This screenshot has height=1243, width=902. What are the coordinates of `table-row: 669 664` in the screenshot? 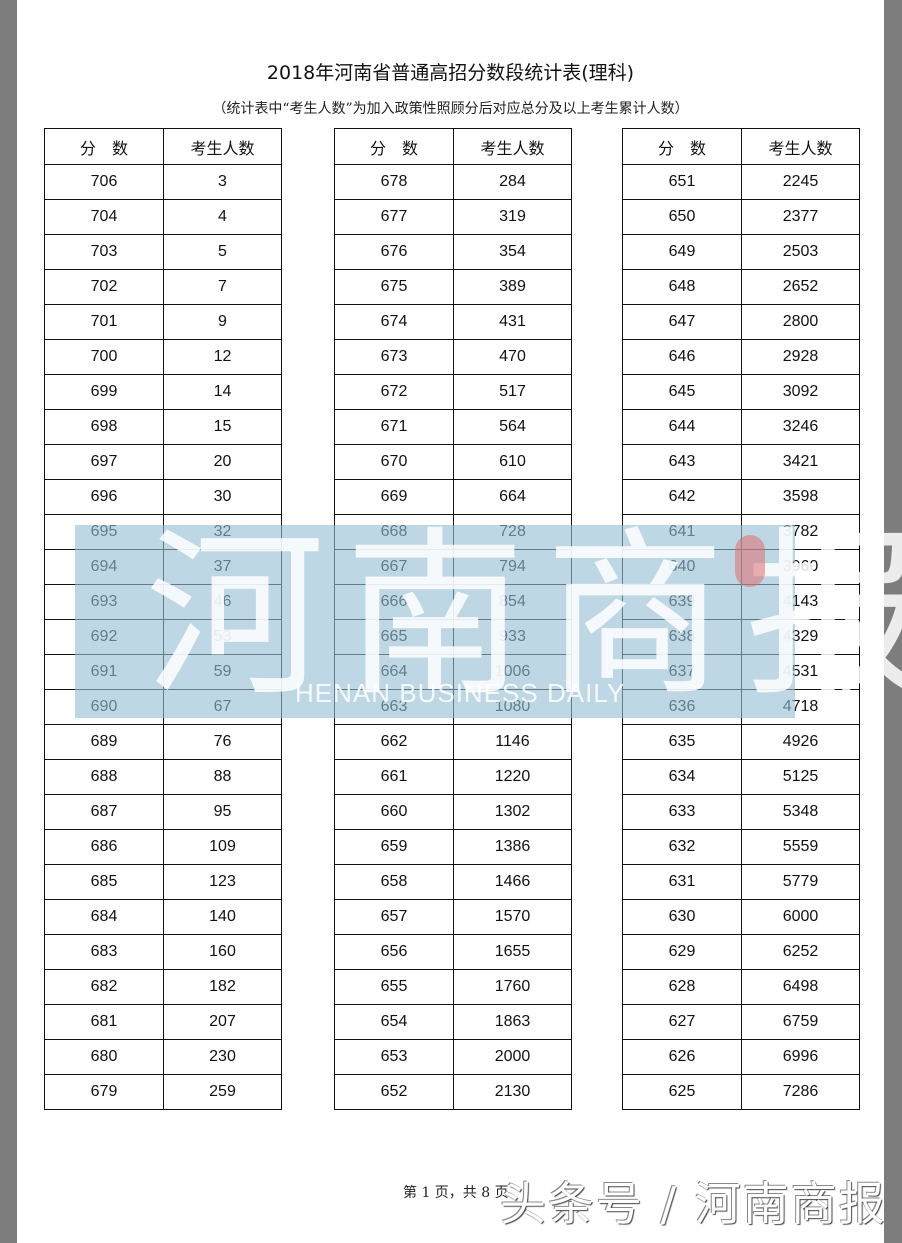 It's located at (453, 497).